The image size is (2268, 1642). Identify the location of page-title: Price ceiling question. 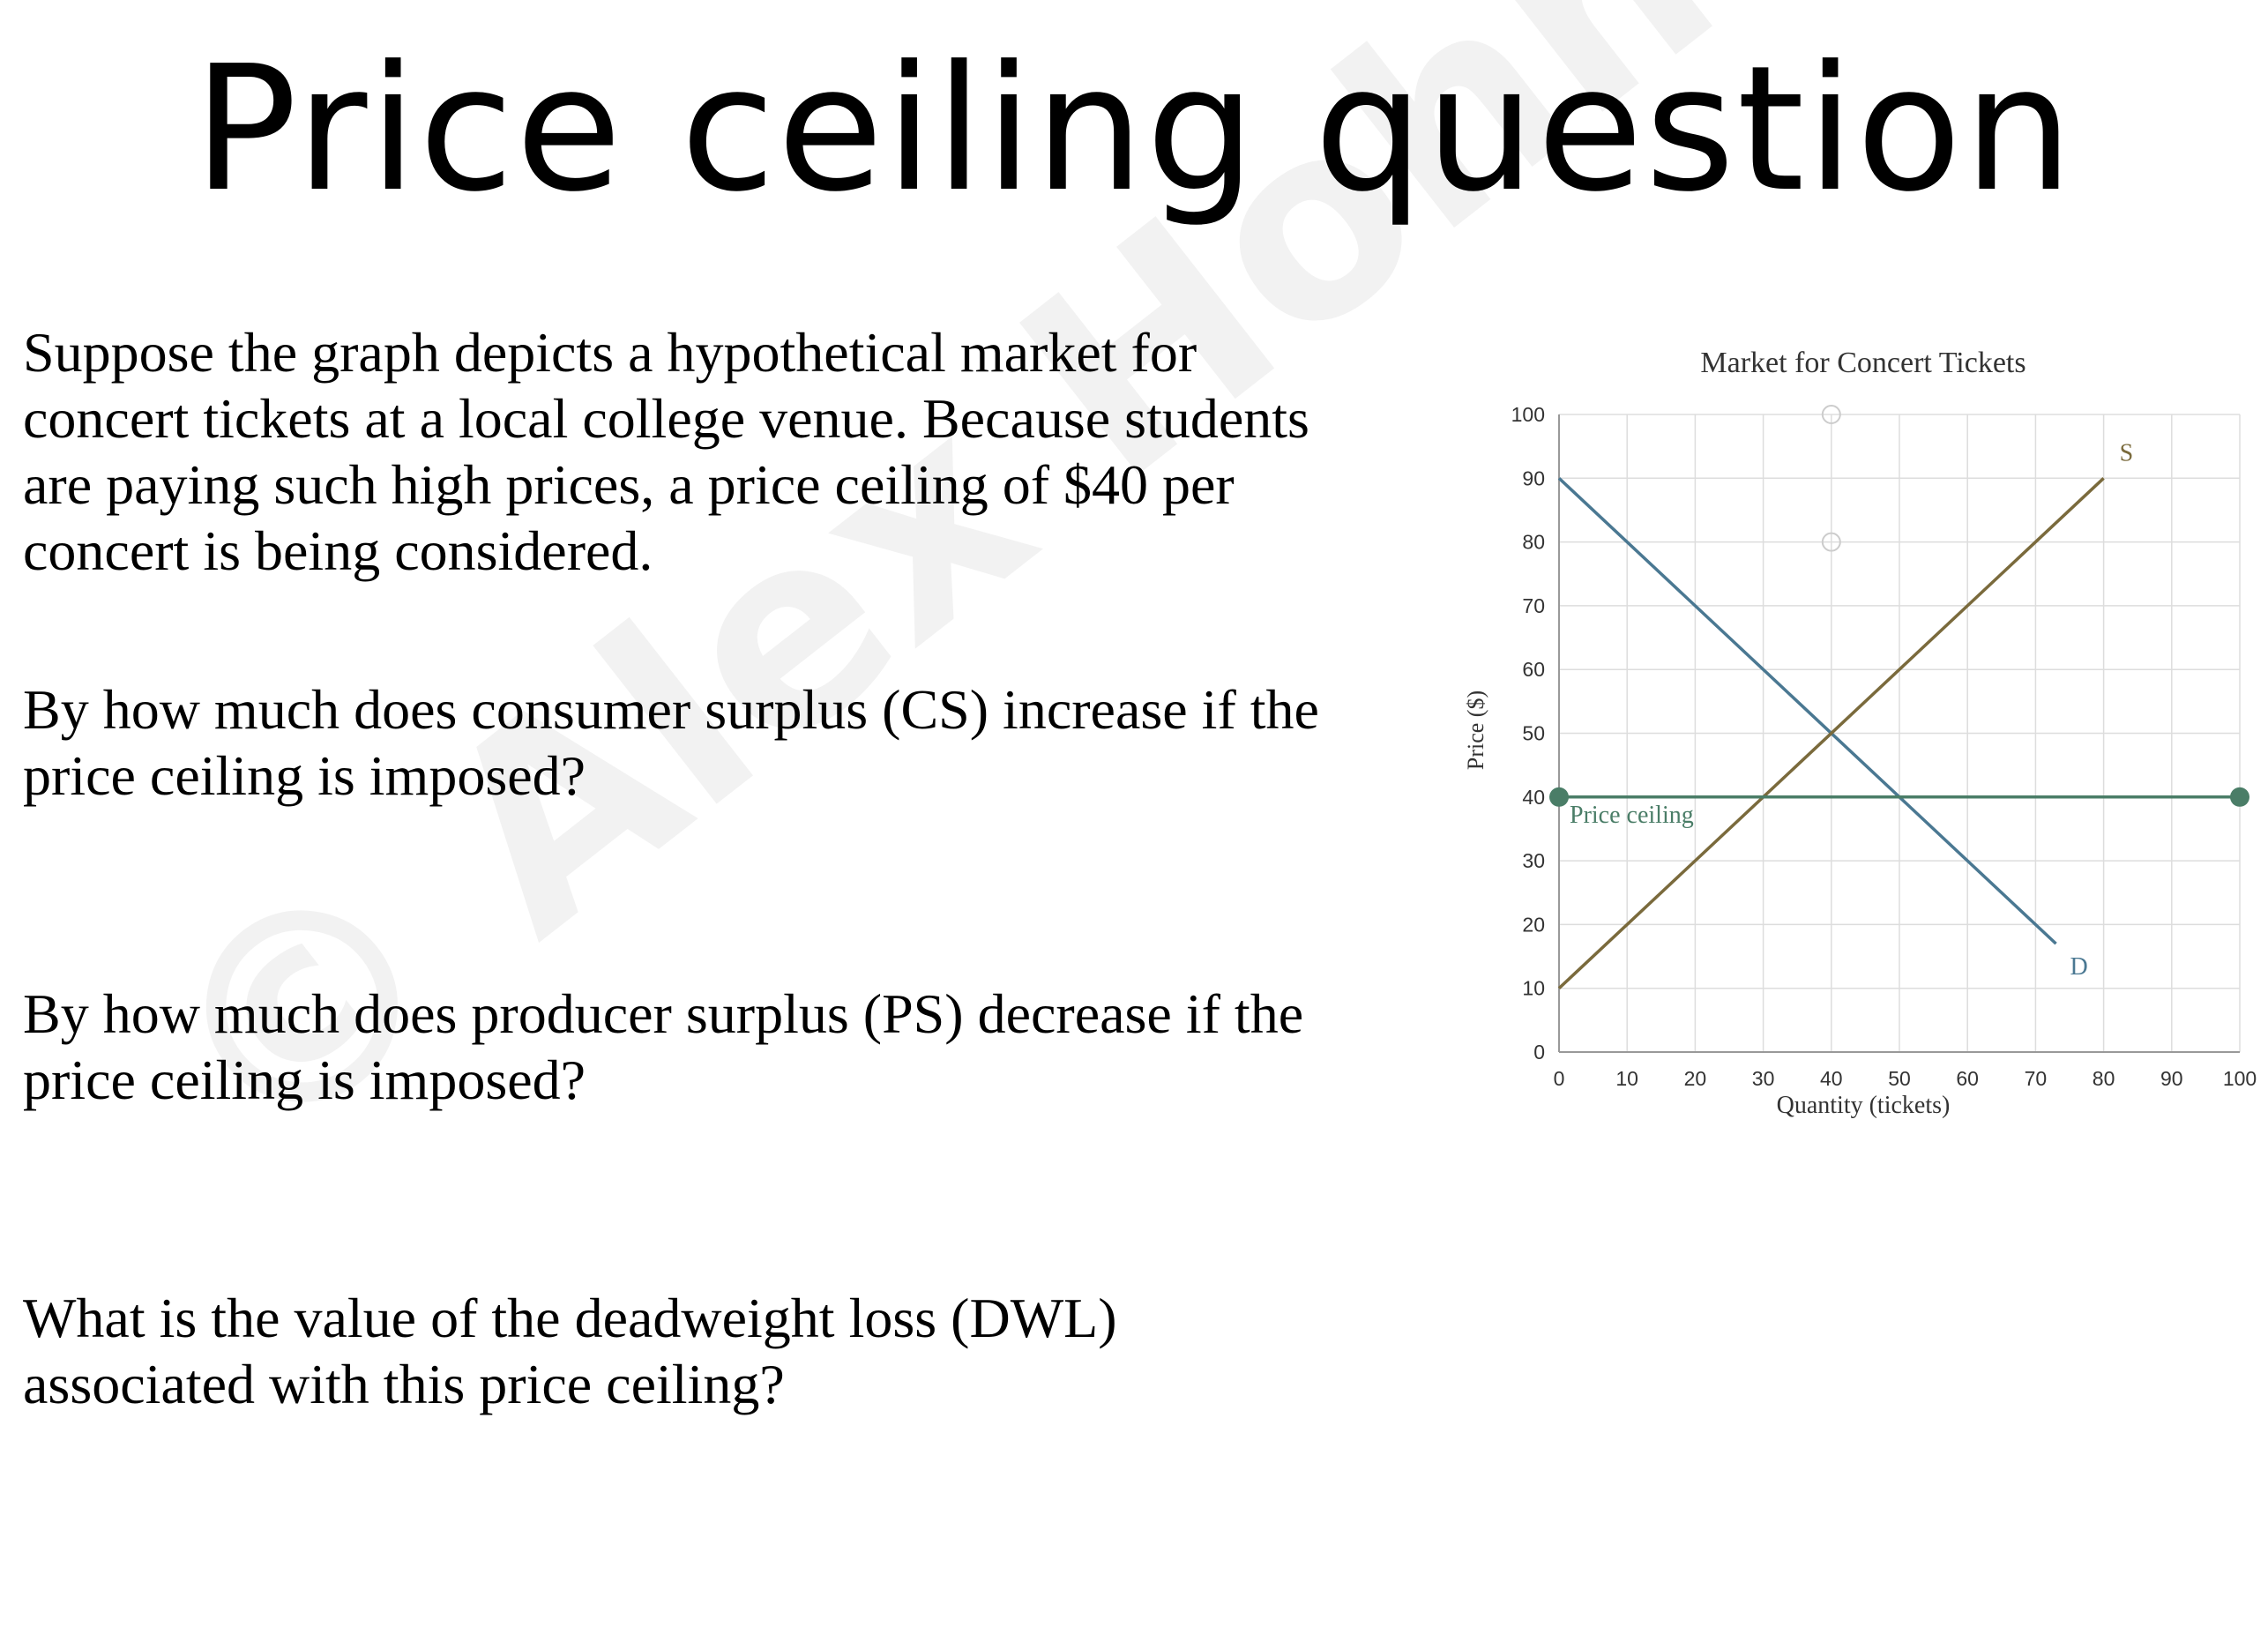
(1134, 129).